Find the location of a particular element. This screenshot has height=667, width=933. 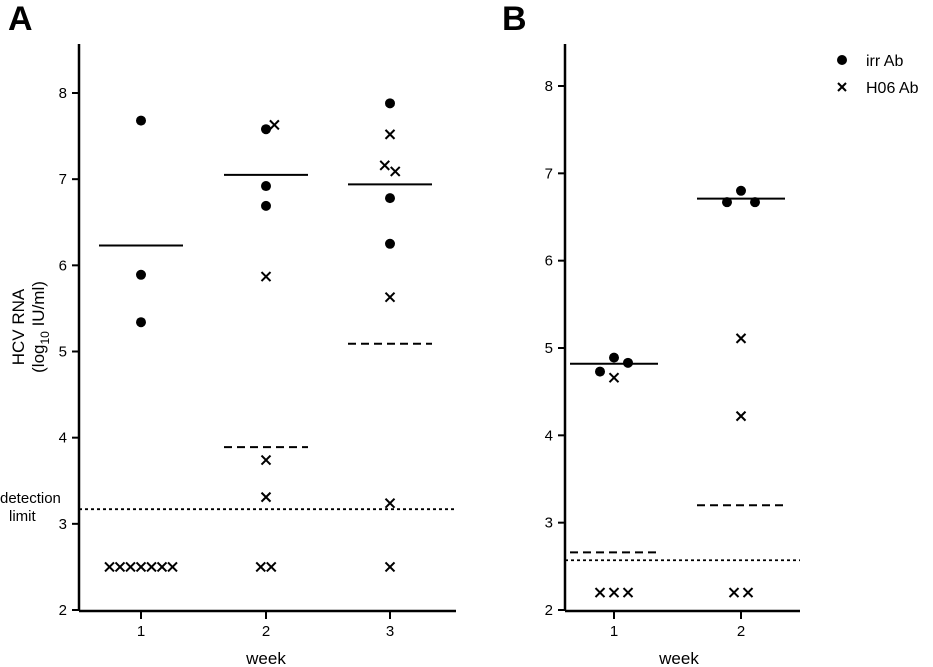

panel-b-x-axis-title: week is located at coordinates (678, 658).